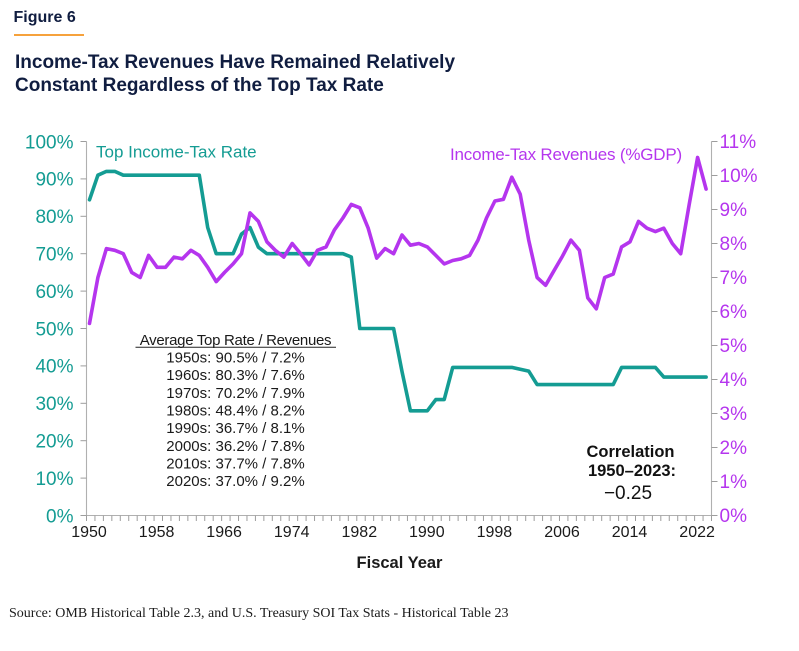 The width and height of the screenshot is (799, 651). What do you see at coordinates (292, 532) in the screenshot?
I see `svg-text: 1974` at bounding box center [292, 532].